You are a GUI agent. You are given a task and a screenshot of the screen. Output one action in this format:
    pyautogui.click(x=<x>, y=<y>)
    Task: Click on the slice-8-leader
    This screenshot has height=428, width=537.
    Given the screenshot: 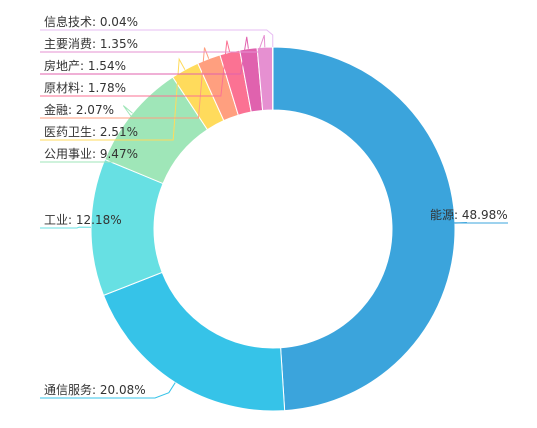 What is the action you would take?
    pyautogui.click(x=153, y=44)
    